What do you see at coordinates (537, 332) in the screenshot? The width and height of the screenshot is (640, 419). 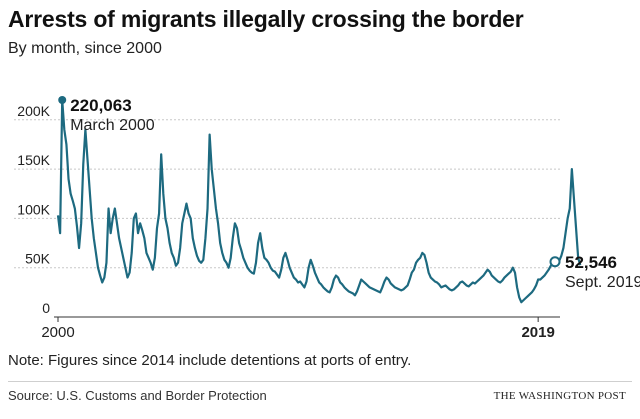 I see `x-tick-label: 2019` at bounding box center [537, 332].